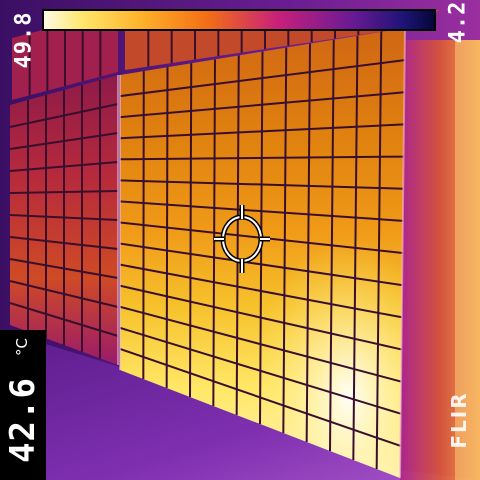 This screenshot has width=480, height=480. Describe the element at coordinates (239, 20) in the screenshot. I see `temperature-scale-bar` at that location.